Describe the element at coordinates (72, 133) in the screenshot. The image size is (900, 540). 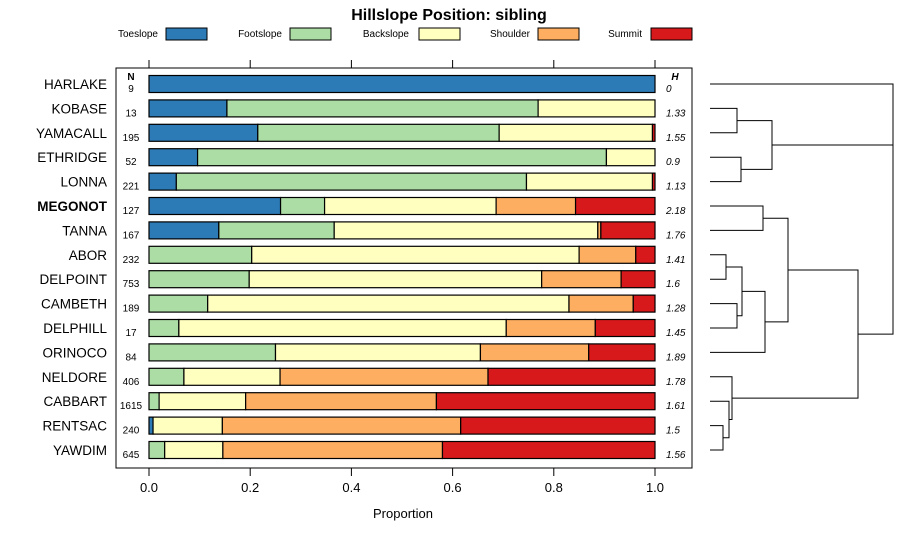
I see `soil-name-label: YAMACALL` at that location.